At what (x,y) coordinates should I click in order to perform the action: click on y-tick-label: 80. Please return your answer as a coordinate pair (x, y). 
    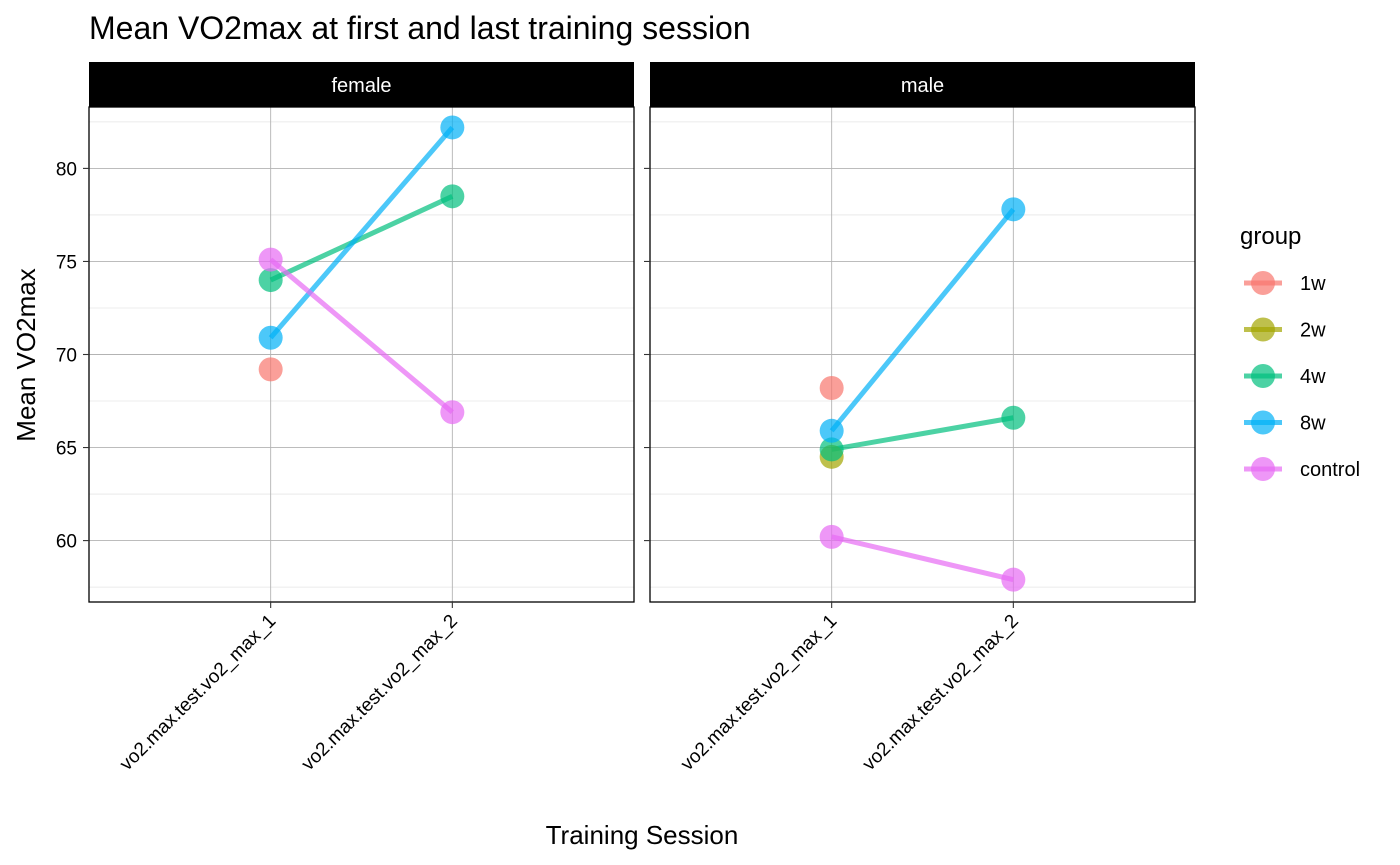
    Looking at the image, I should click on (66, 169).